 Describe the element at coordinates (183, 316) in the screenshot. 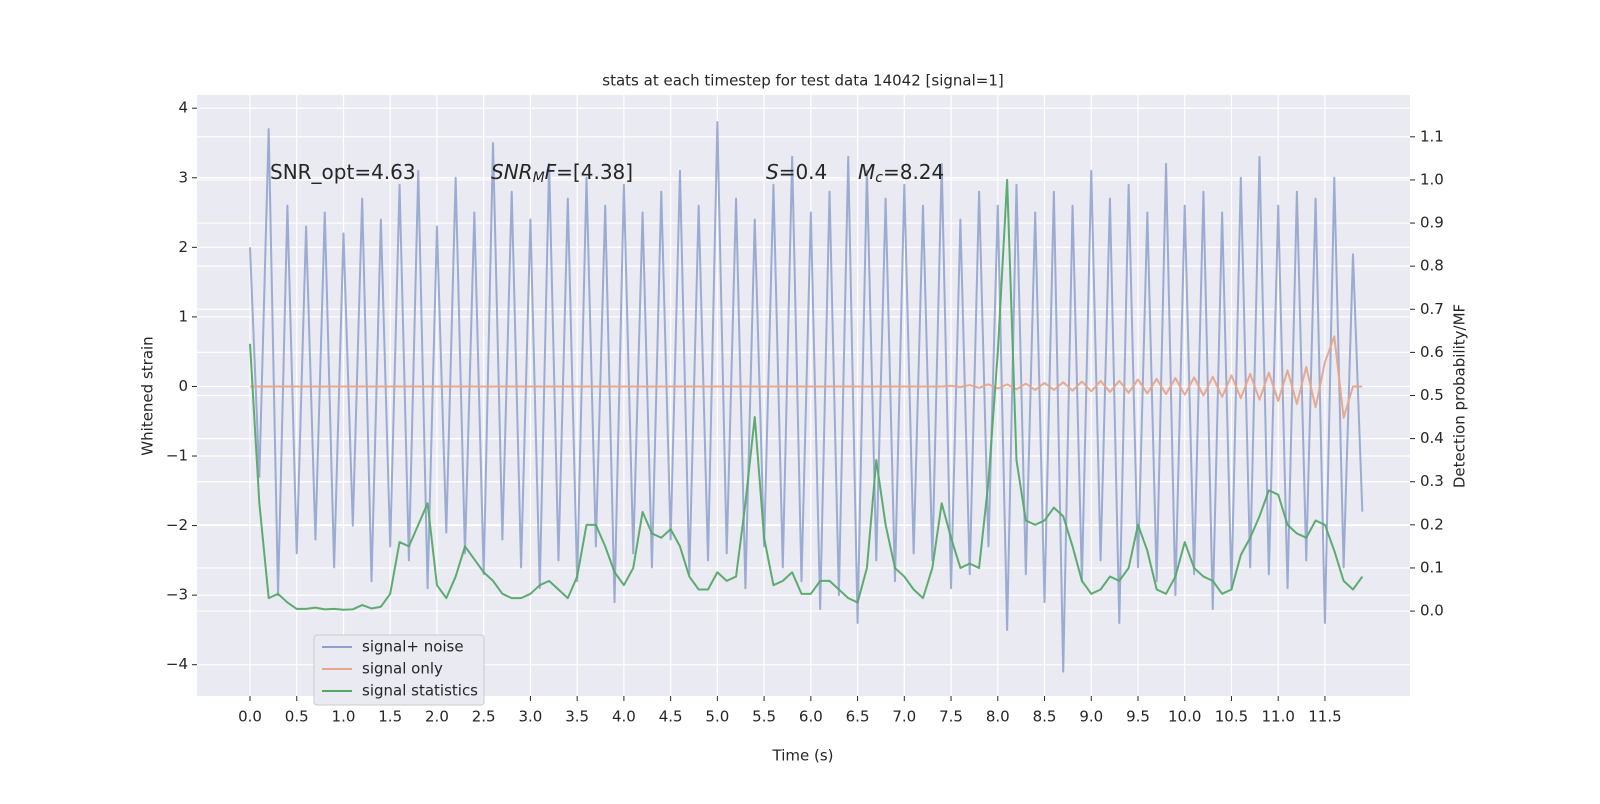

I see `y-tick-label: 1` at that location.